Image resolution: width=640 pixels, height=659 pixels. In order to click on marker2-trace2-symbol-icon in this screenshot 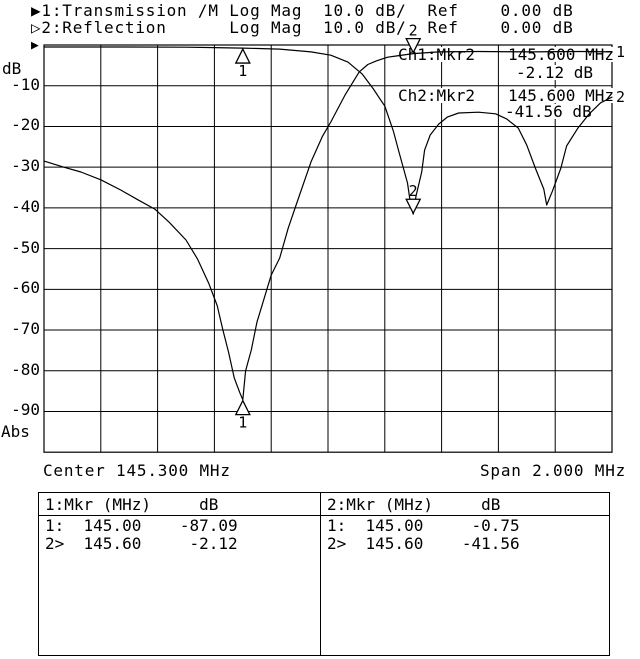, I will do `click(413, 206)`.